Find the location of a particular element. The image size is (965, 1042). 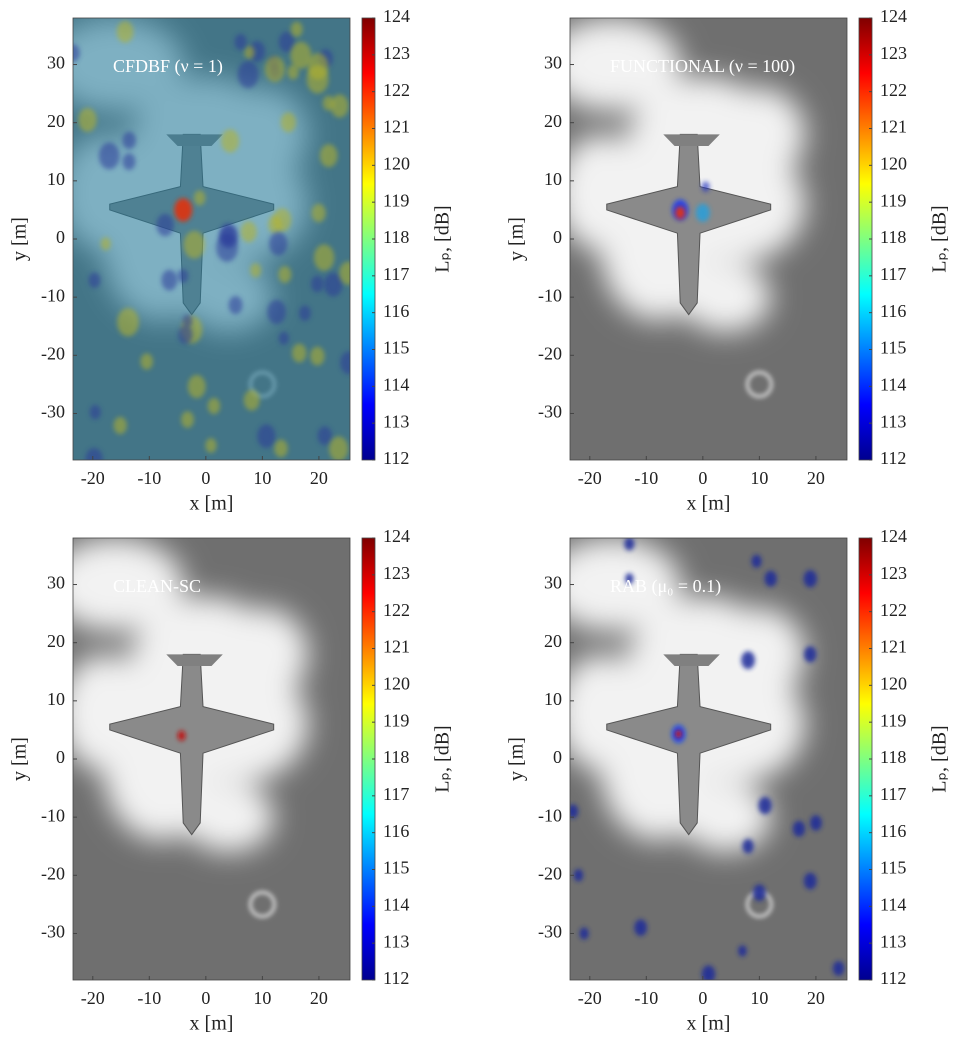

colorbar-tick-label: 122 is located at coordinates (893, 90).